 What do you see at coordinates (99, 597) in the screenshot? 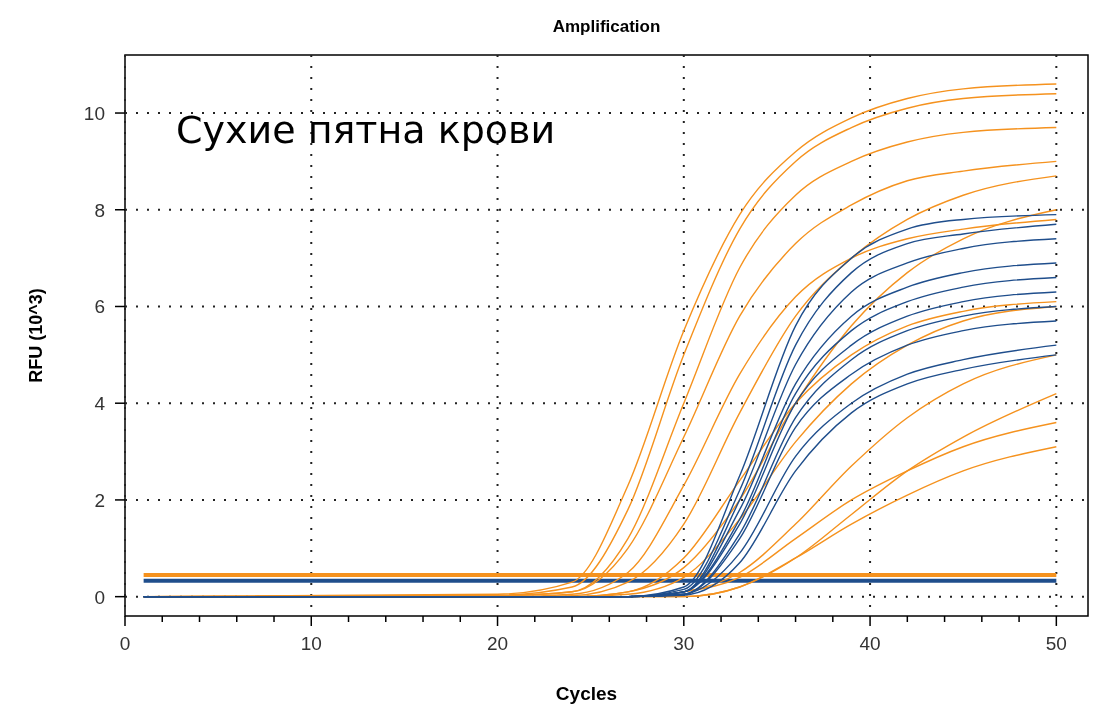
I see `y-tick-label: 0` at bounding box center [99, 597].